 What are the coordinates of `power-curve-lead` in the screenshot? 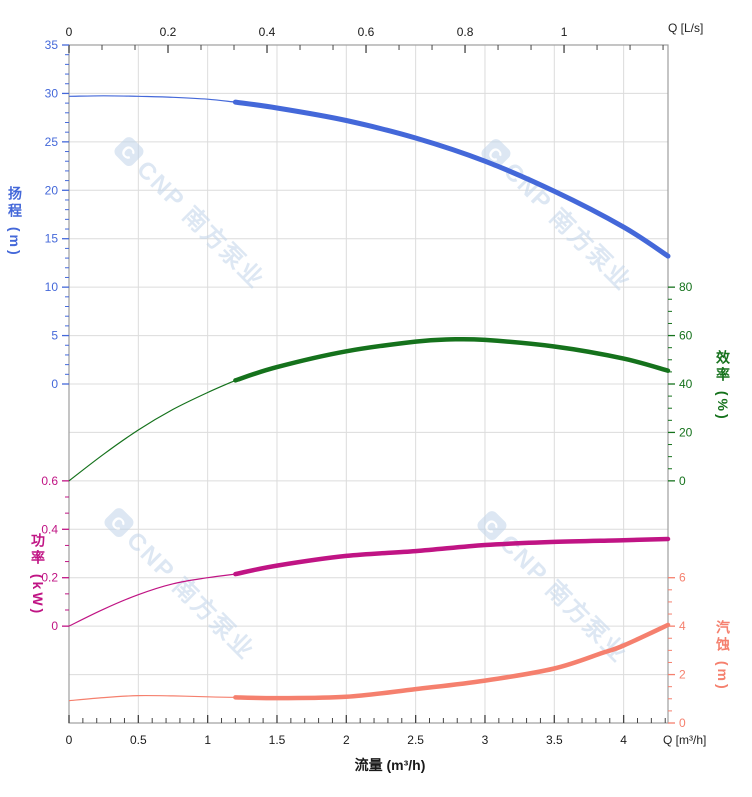 It's located at (152, 600).